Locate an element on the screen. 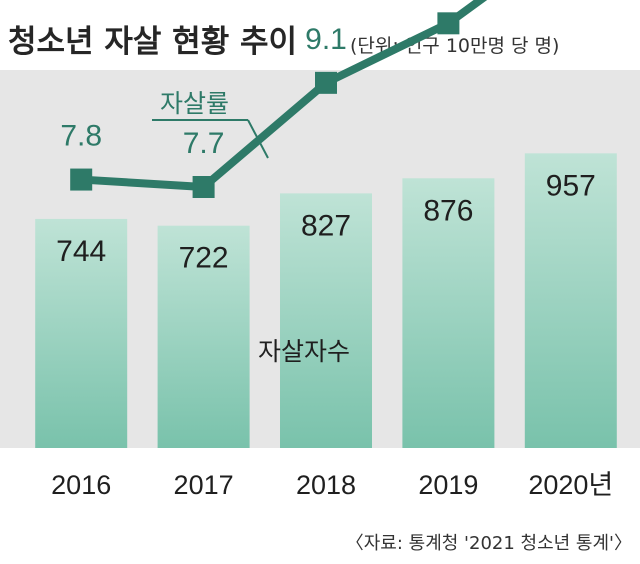 This screenshot has width=640, height=564. source-note: 〈자료: 통계청 '2021 청소년 통계'〉 is located at coordinates (489, 543).